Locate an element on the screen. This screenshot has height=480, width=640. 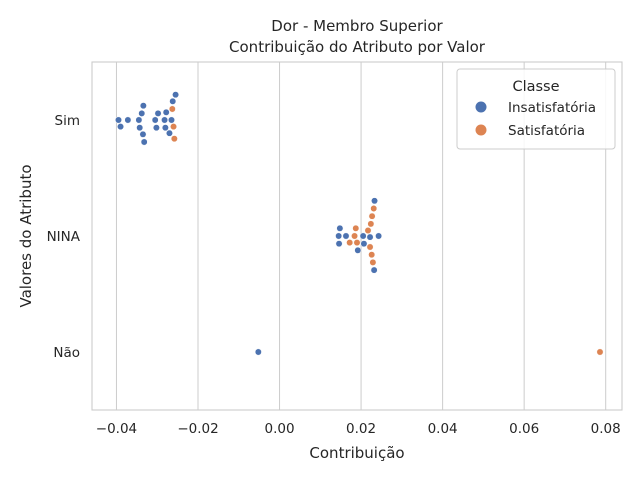
y-tick-labels: Sim NINA Não is located at coordinates (64, 237).